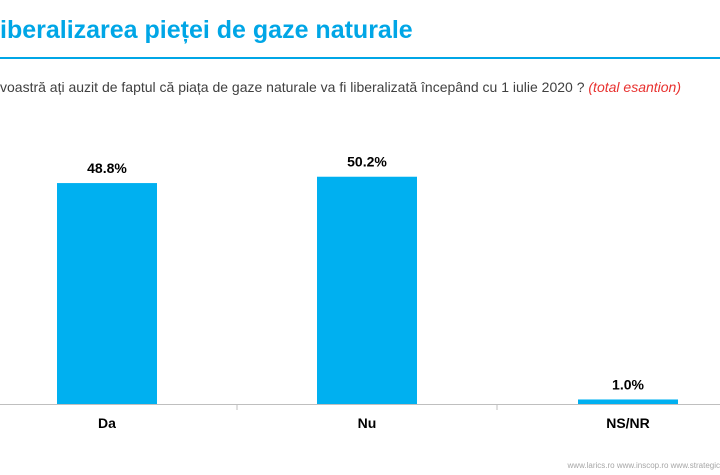  Describe the element at coordinates (628, 401) in the screenshot. I see `bar-nsnr` at that location.